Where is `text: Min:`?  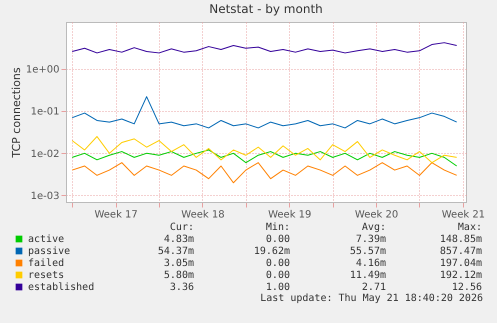 text: Min: is located at coordinates (277, 228).